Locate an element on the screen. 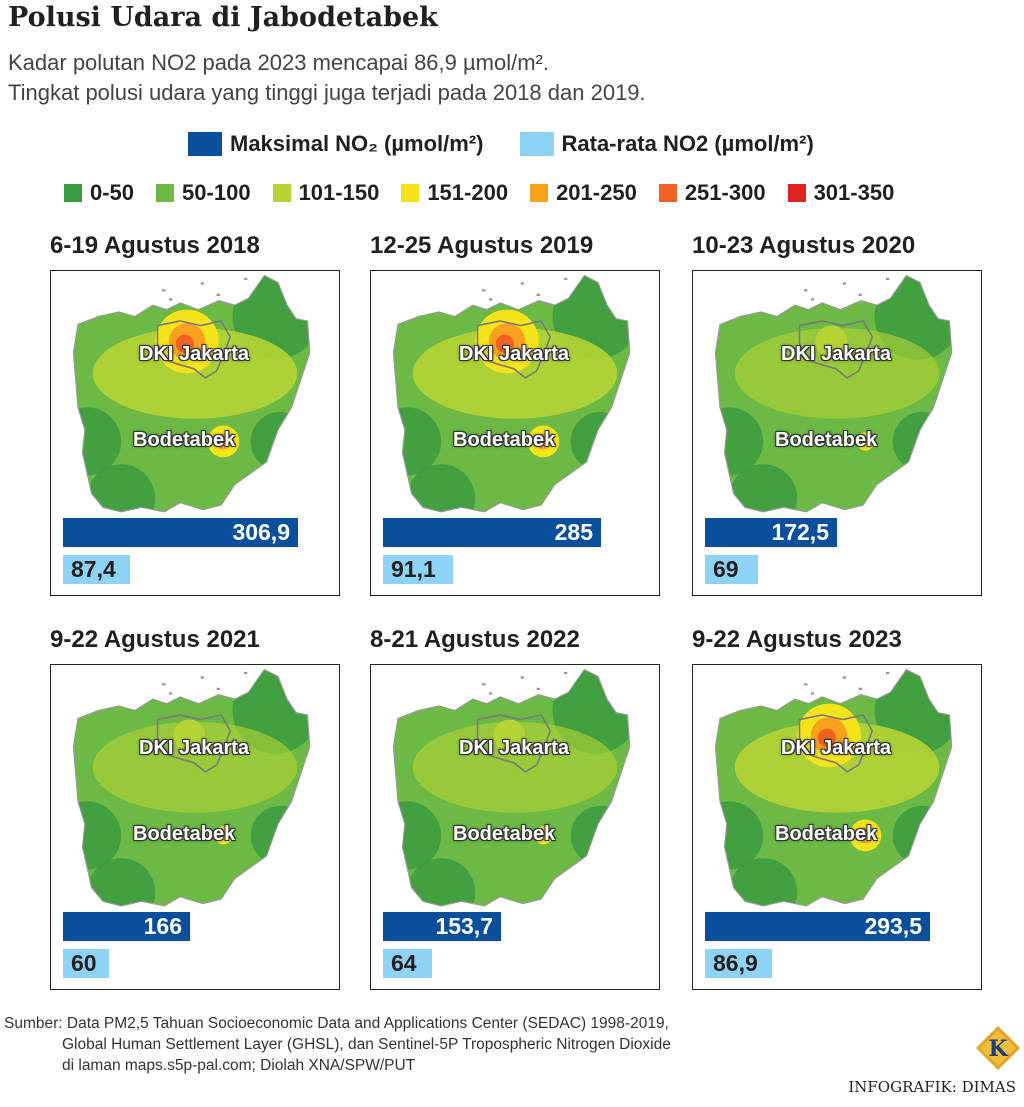 The width and height of the screenshot is (1024, 1107). map-frame: DKI Jakarta Bodetabek 285 91,1 is located at coordinates (515, 433).